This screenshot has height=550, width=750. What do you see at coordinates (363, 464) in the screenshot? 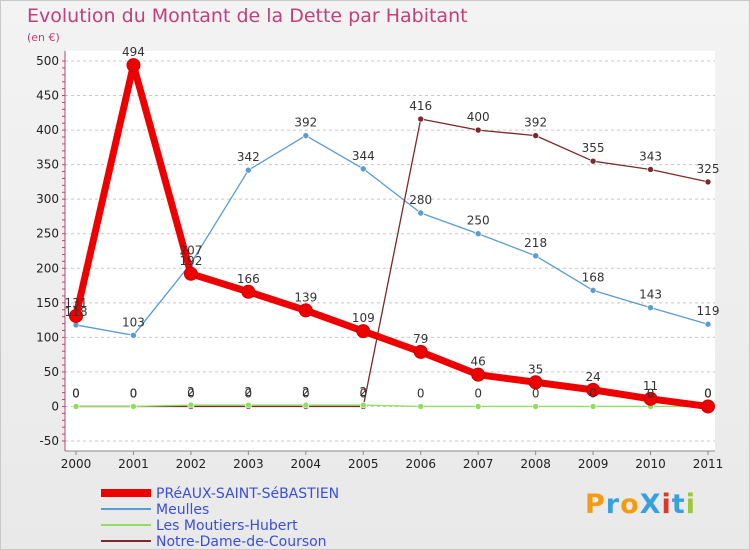
I see `x-tick-label: 2005` at bounding box center [363, 464].